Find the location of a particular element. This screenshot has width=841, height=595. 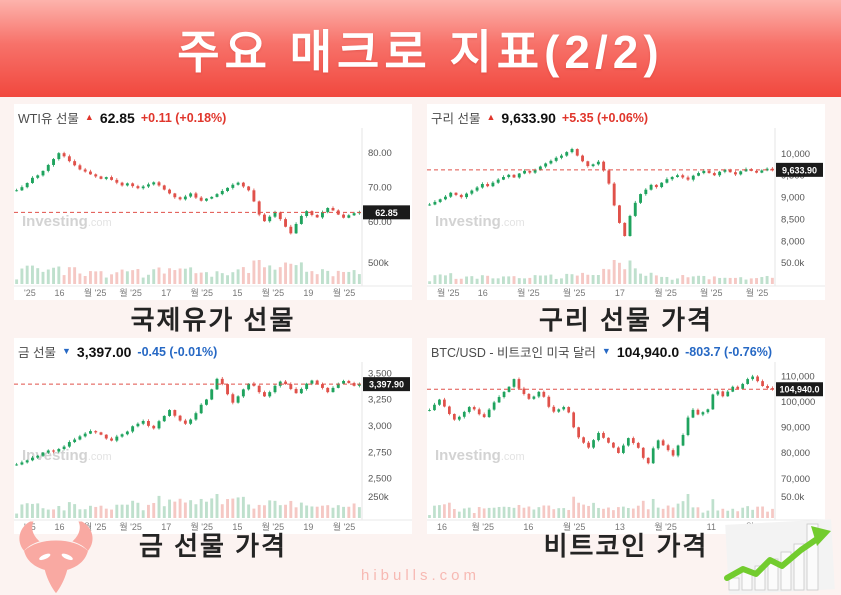

bull-logo-icon is located at coordinates (56, 557).